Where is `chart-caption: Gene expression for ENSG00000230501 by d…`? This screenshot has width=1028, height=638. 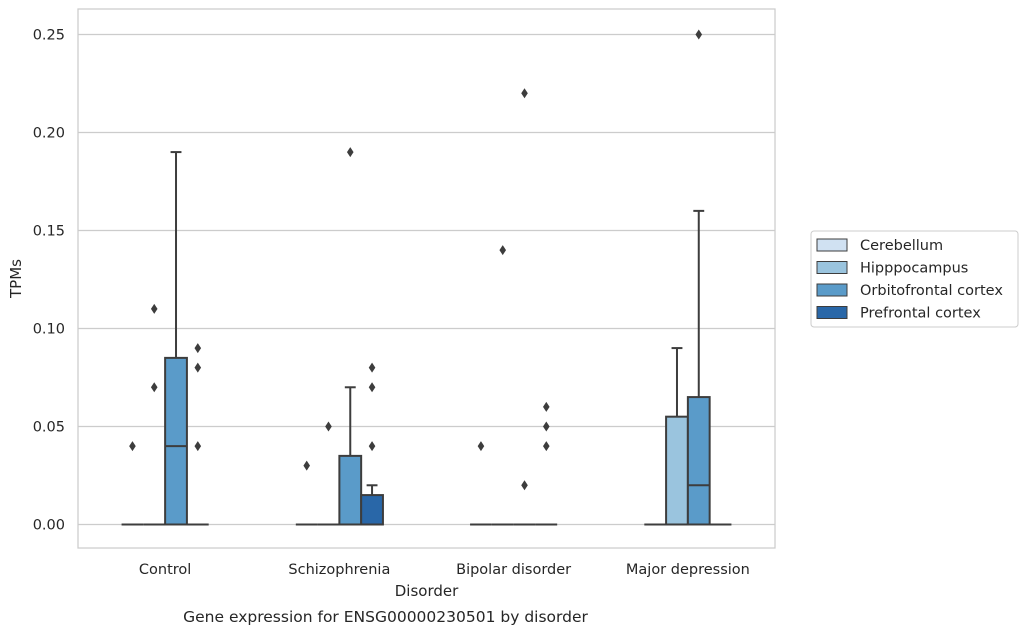
chart-caption: Gene expression for ENSG00000230501 by d… is located at coordinates (385, 617).